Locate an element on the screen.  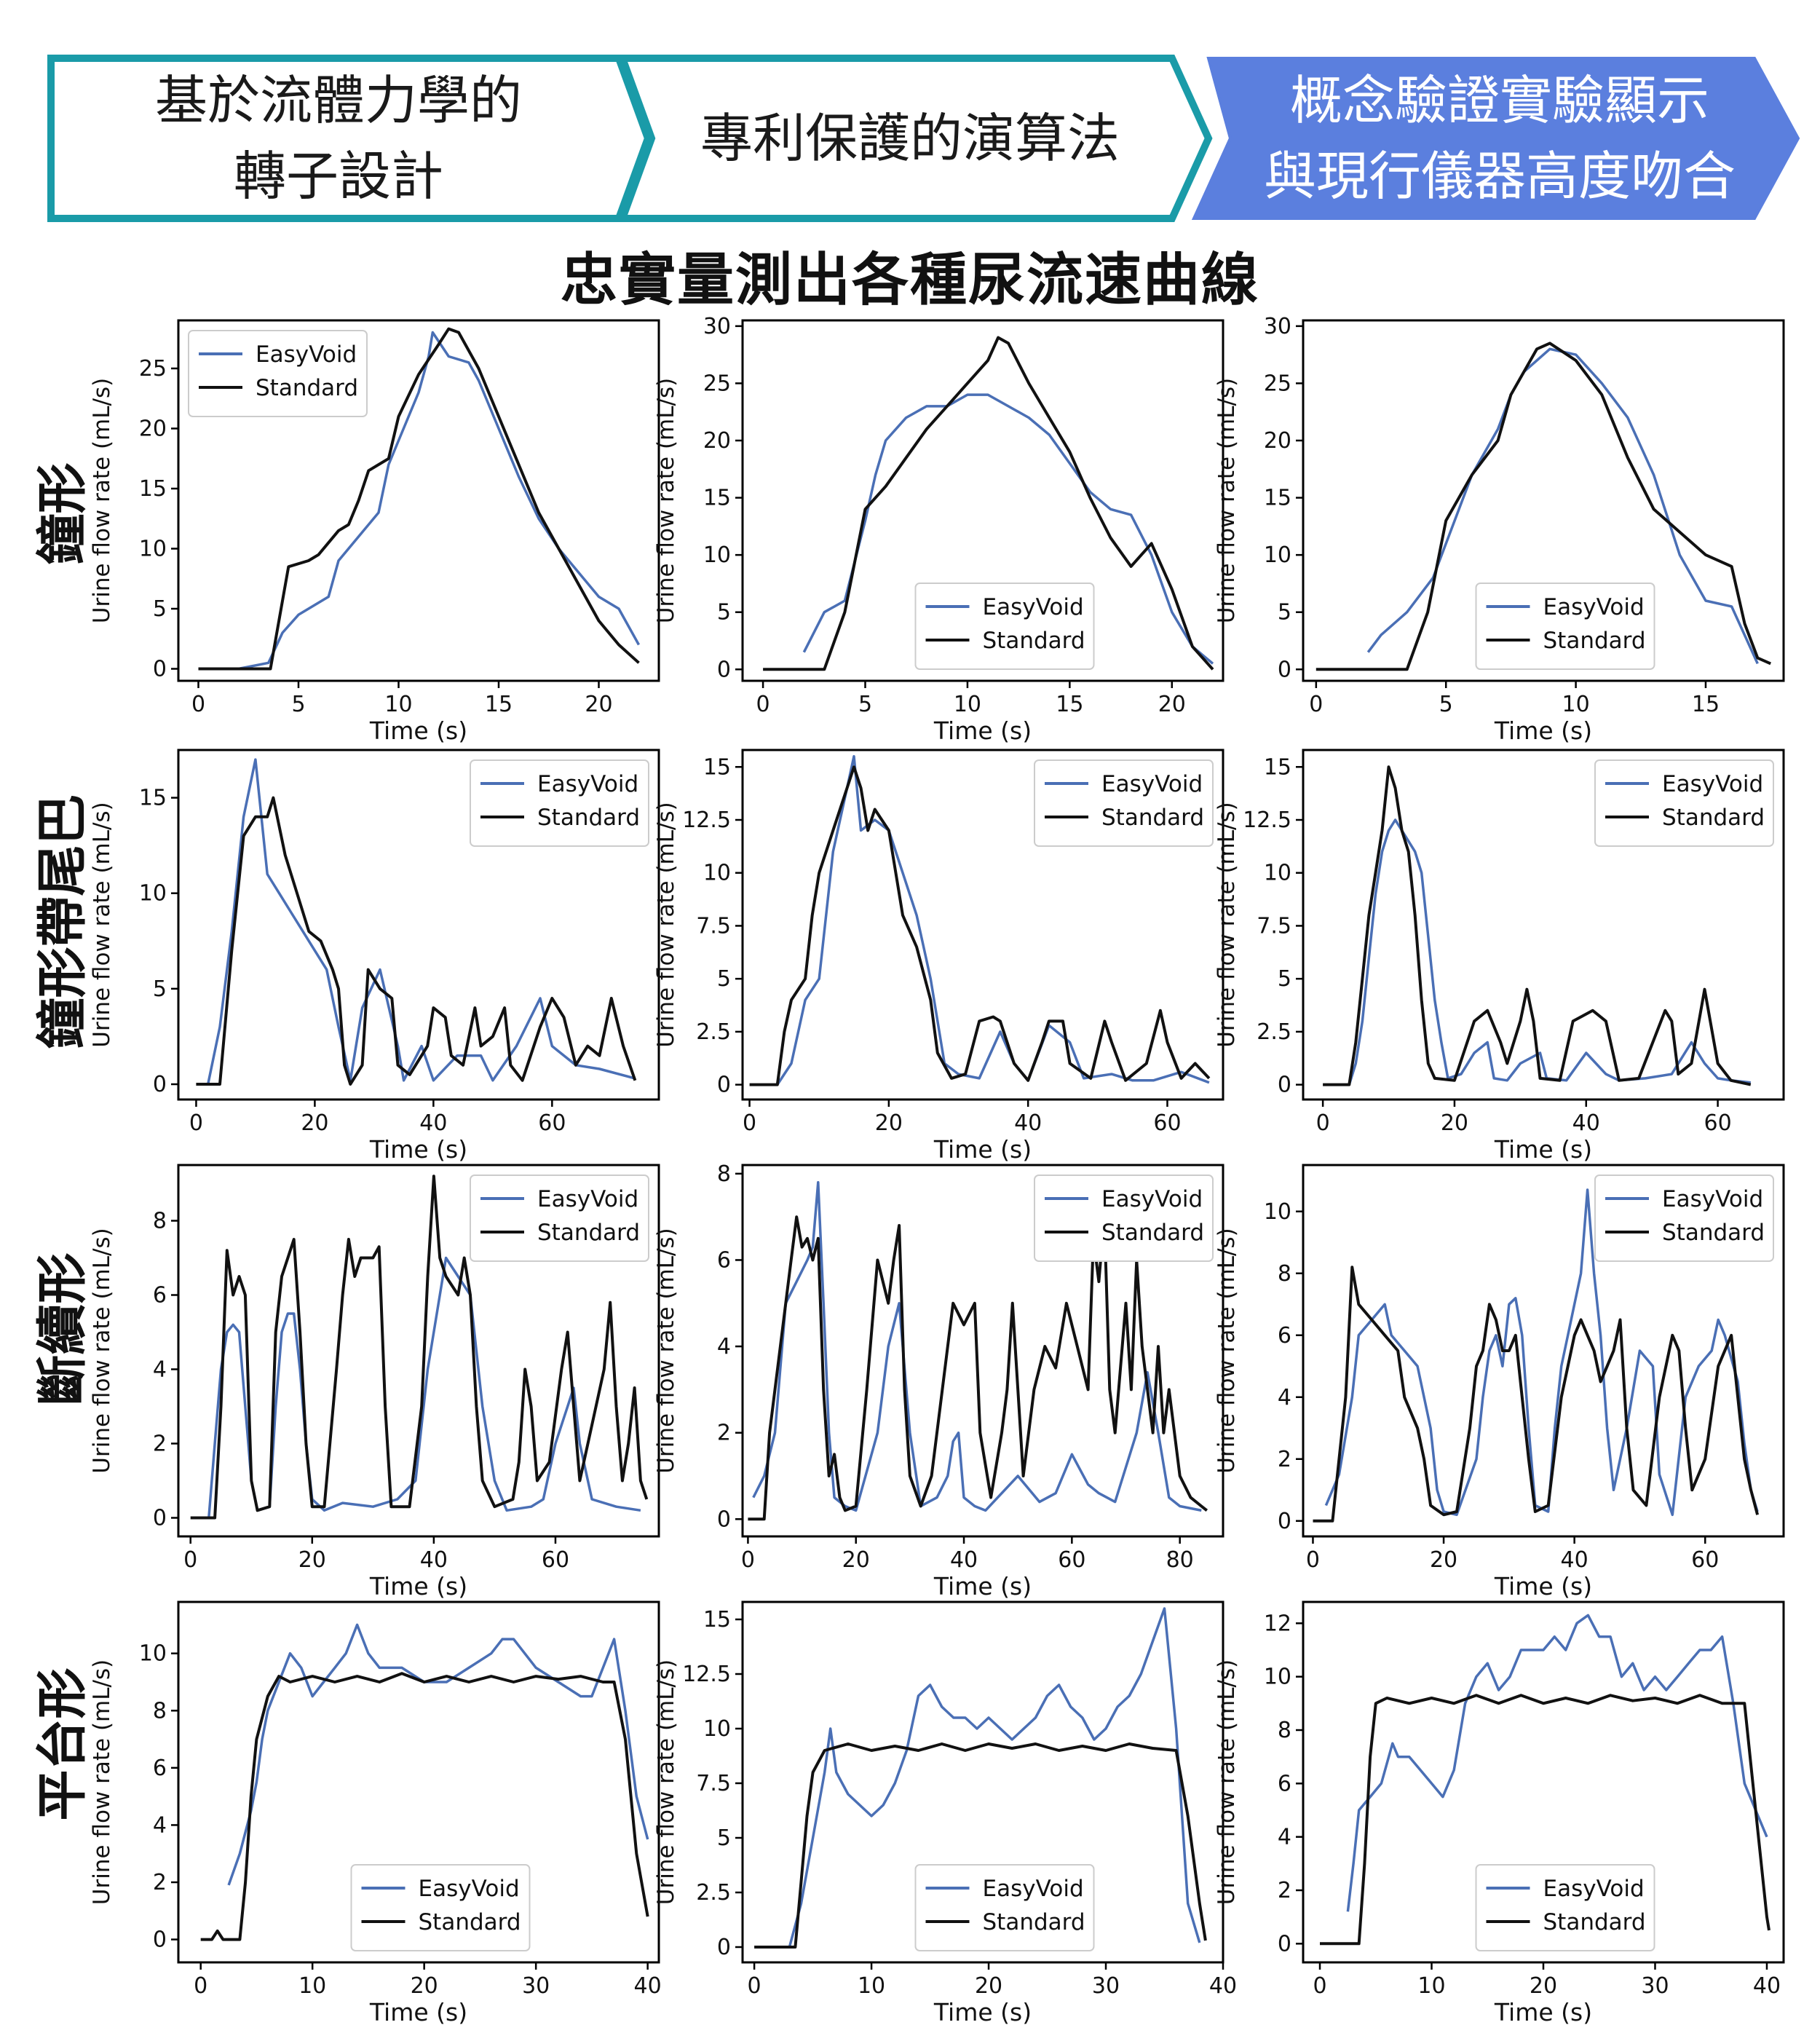
y-tick-label: 6 is located at coordinates (160, 1769).